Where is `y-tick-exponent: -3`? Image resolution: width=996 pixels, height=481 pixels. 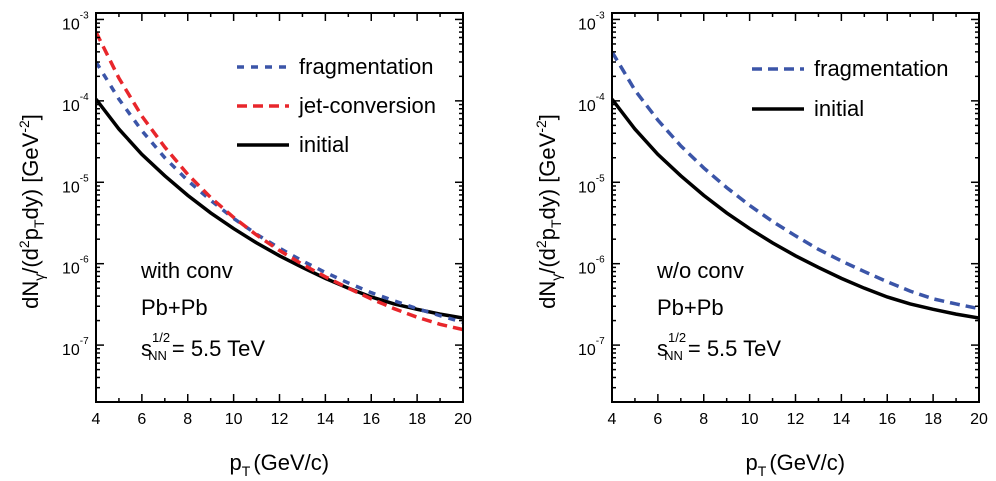
y-tick-exponent: -3 is located at coordinates (84, 15).